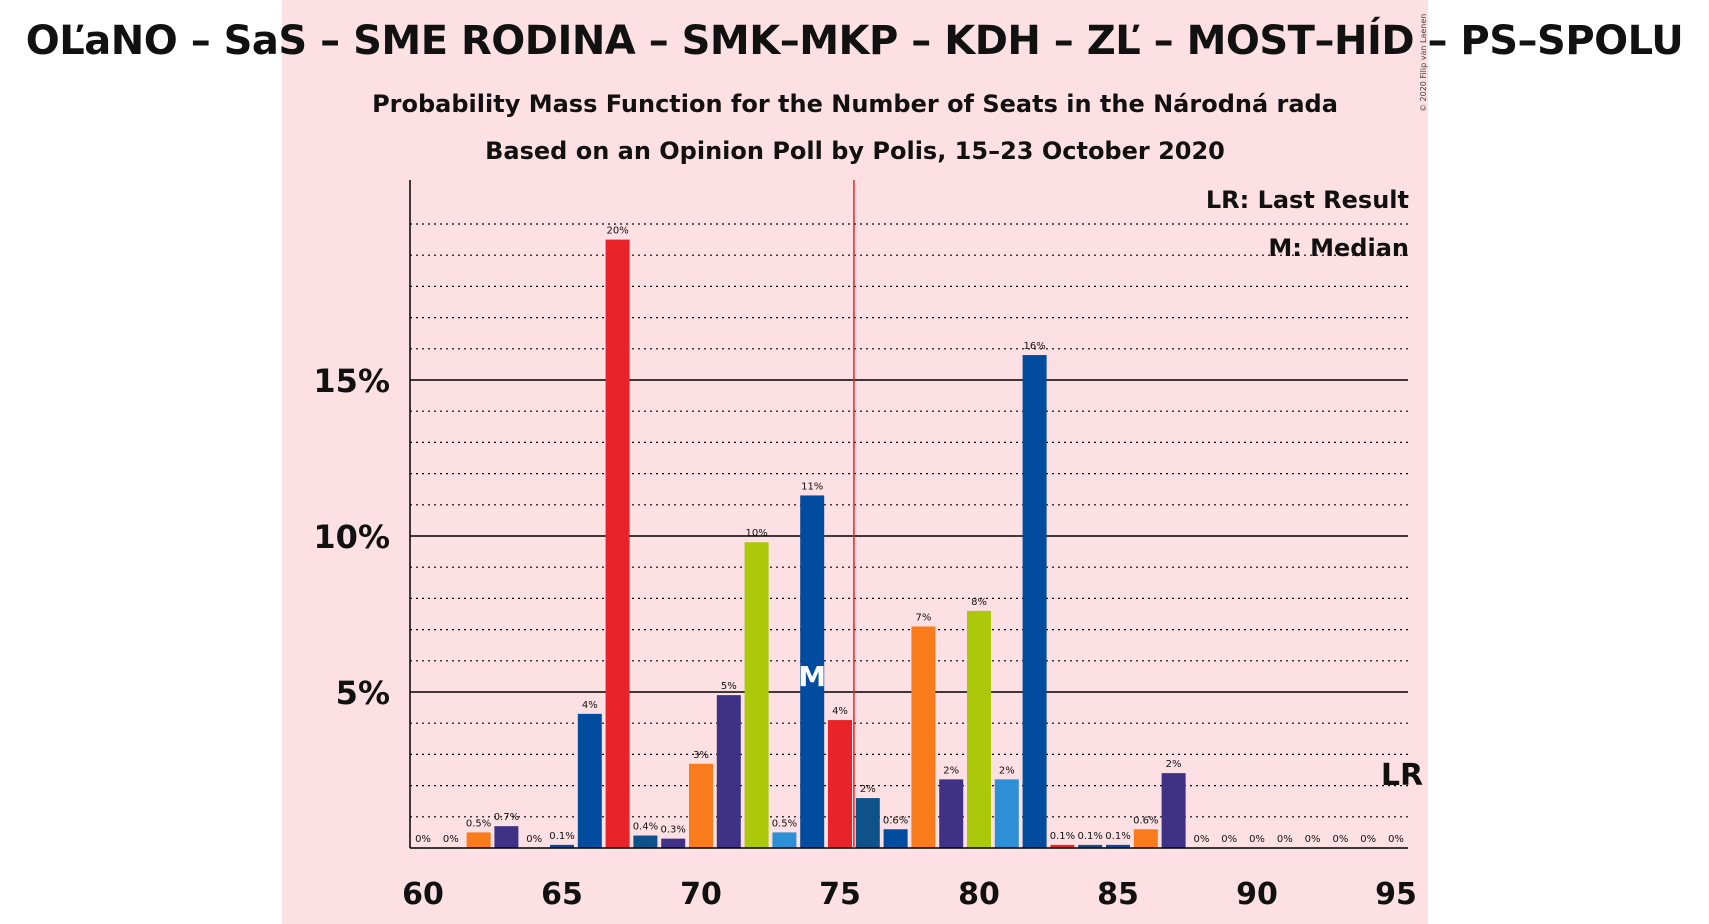  I want to click on x-tick-label: 75, so click(840, 894).